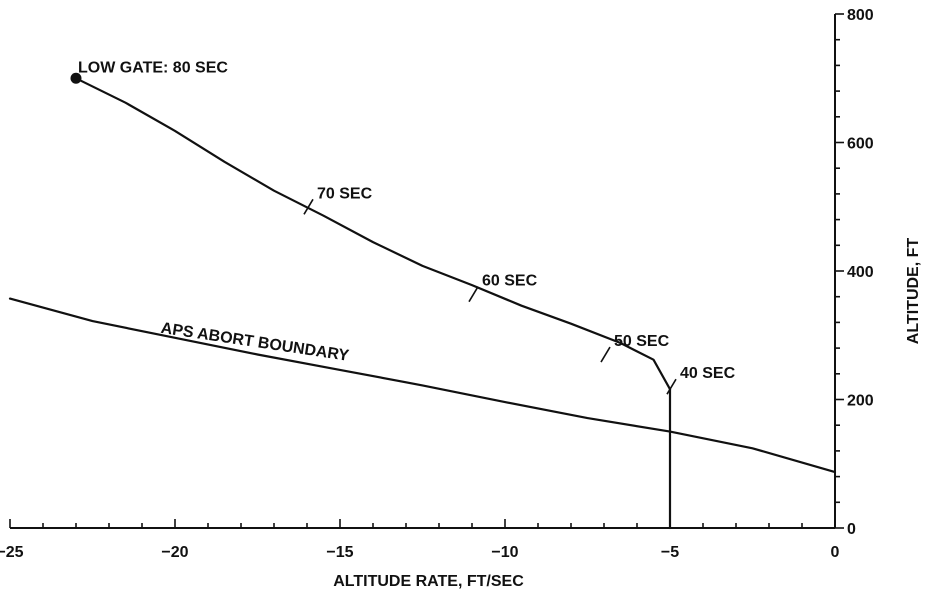  I want to click on x-axis-title: ALTITUDE RATE, FT/SEC, so click(428, 581).